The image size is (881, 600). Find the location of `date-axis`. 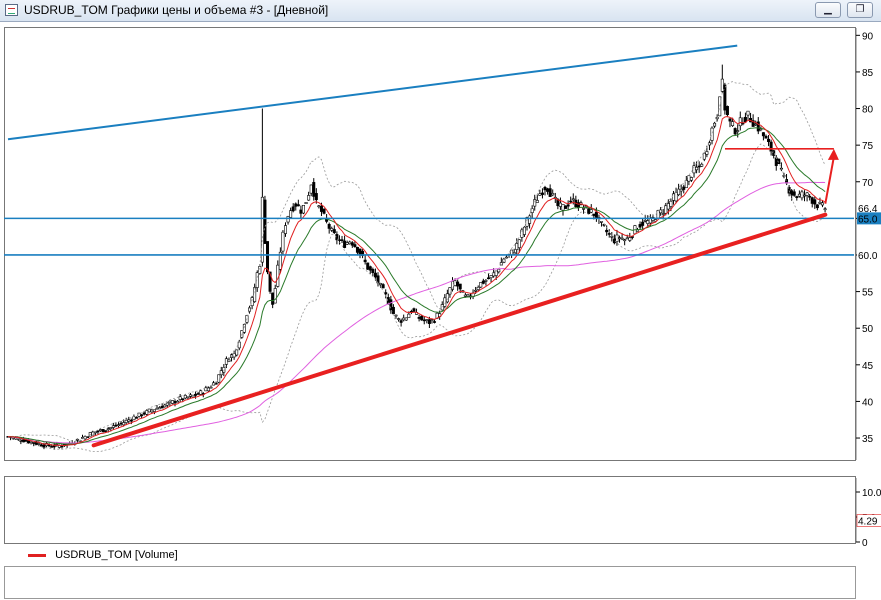

date-axis is located at coordinates (430, 582).